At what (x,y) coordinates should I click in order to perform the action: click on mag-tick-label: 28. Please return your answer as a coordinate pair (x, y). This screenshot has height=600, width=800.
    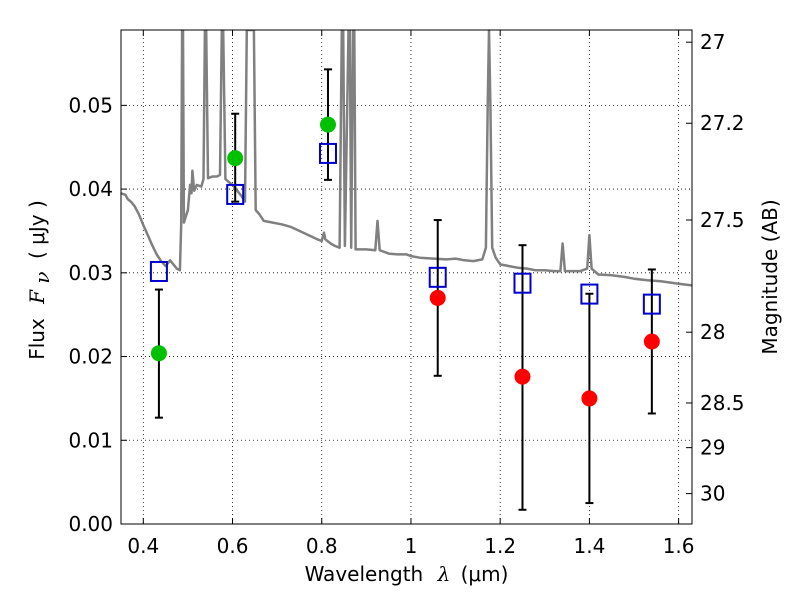
    Looking at the image, I should click on (712, 332).